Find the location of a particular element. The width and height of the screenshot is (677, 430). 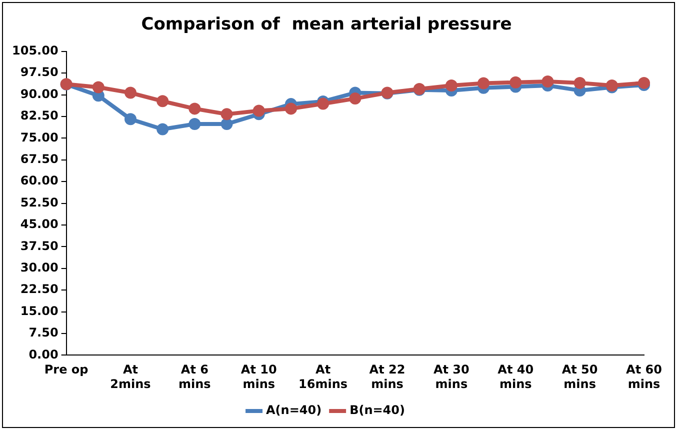

y-tick-label: 22.50 is located at coordinates (39, 289).